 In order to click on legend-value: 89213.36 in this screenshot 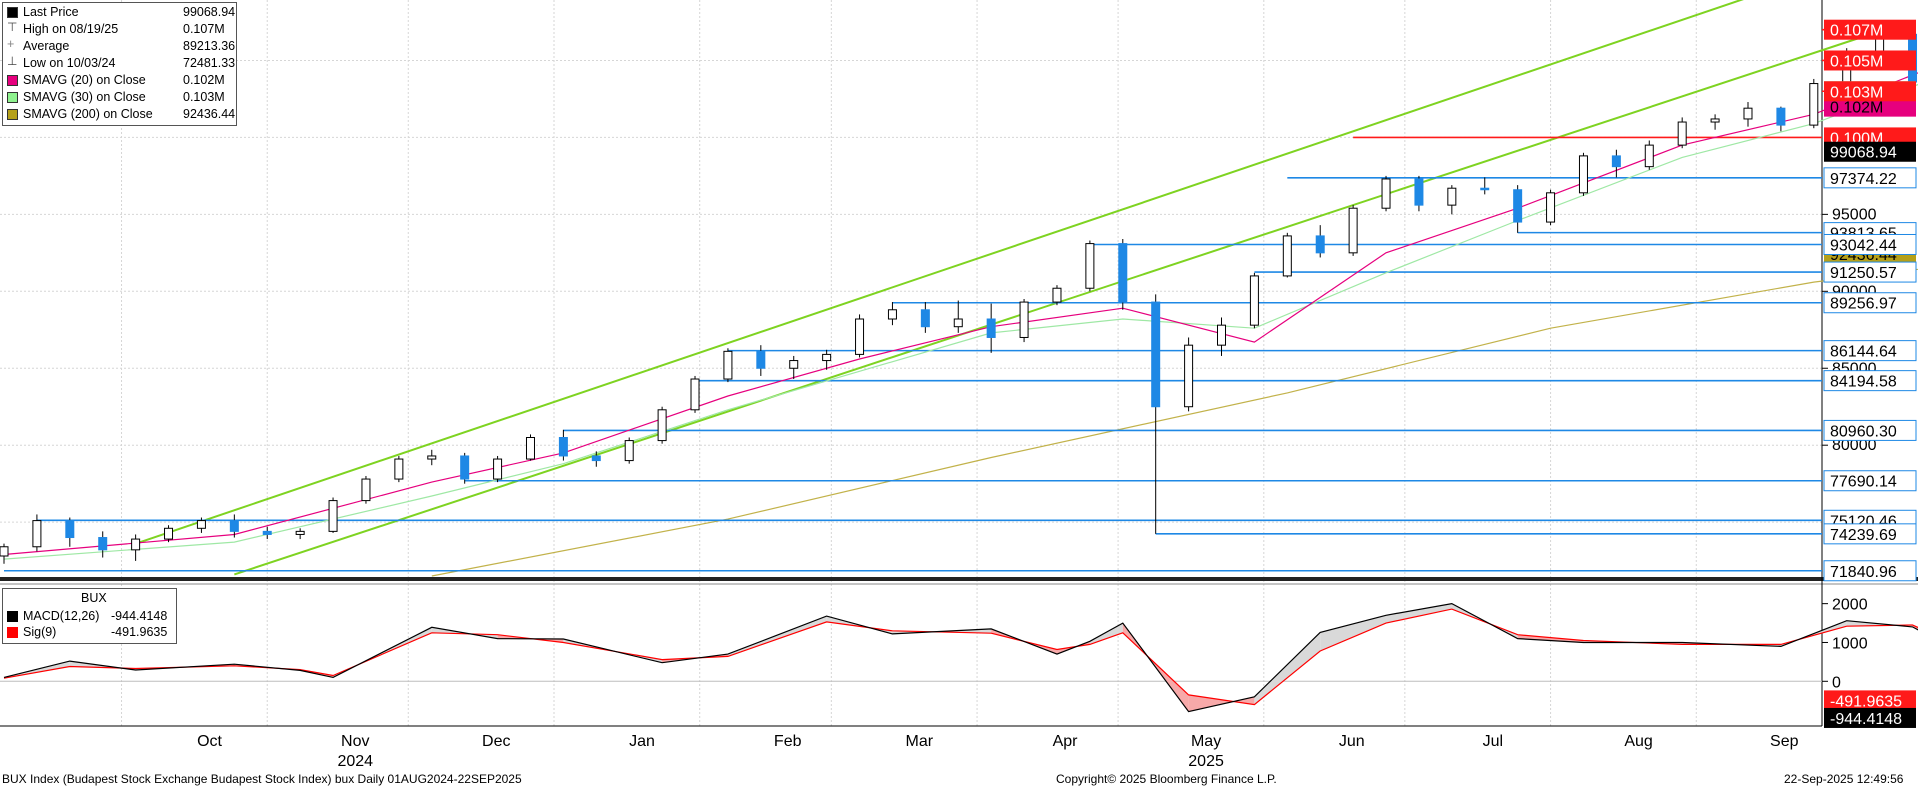, I will do `click(209, 46)`.